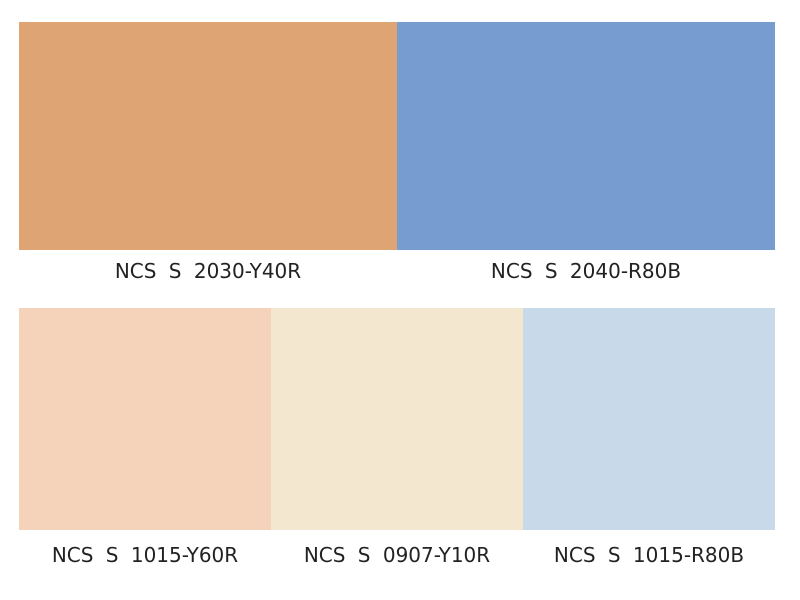  I want to click on swatch-label: NCS S 2030-Y40R, so click(208, 271).